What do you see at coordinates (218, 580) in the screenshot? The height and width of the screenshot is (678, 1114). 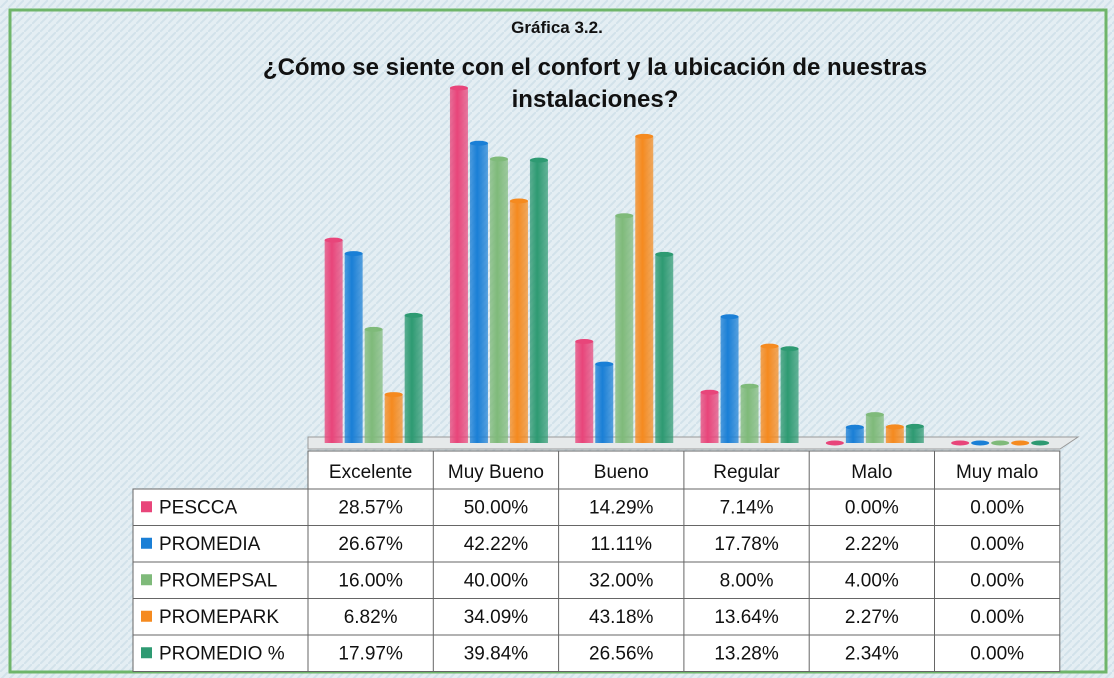 I see `legend-label: PROMEPSAL` at bounding box center [218, 580].